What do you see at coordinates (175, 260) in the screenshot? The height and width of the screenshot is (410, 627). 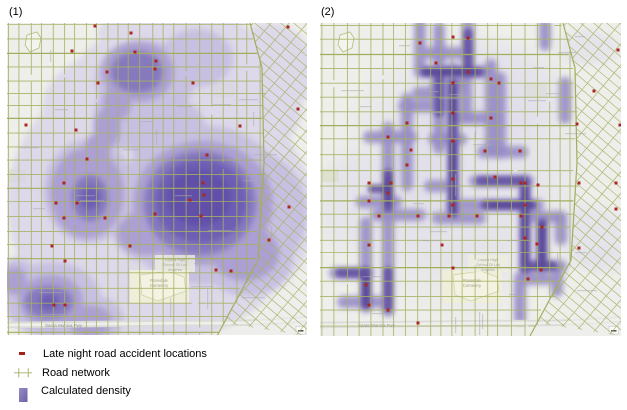 I see `svg-text: Loyola High` at bounding box center [175, 260].